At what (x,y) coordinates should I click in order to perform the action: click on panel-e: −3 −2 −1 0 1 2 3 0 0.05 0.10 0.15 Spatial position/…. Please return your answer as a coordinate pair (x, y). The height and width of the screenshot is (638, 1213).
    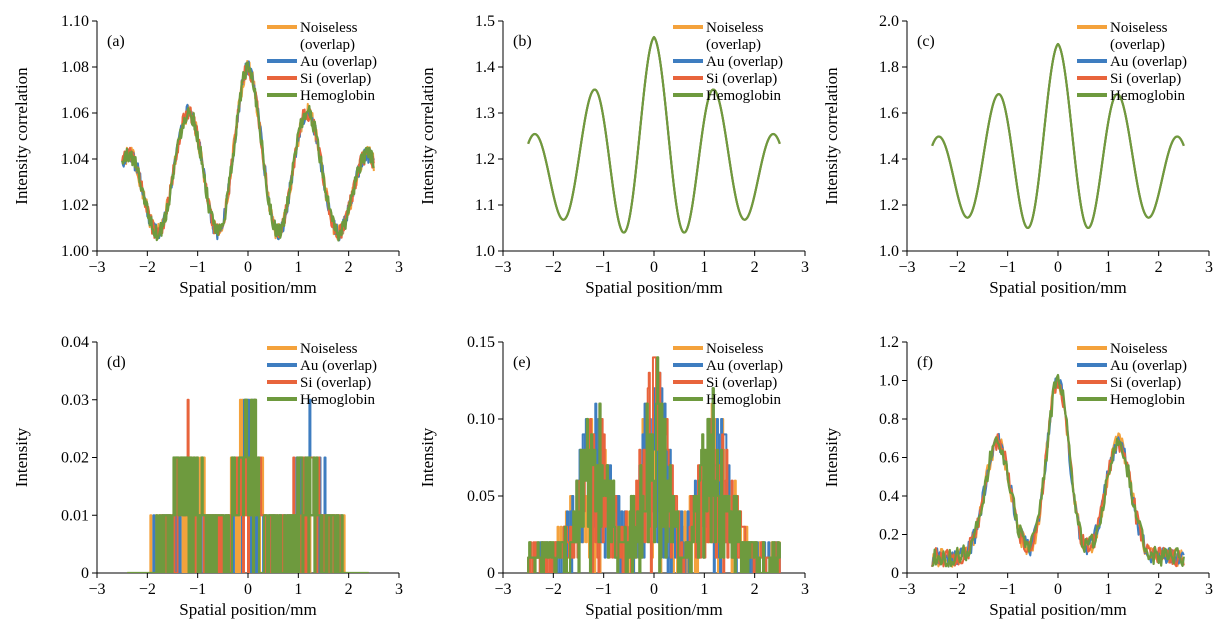
    Looking at the image, I should click on (613, 476).